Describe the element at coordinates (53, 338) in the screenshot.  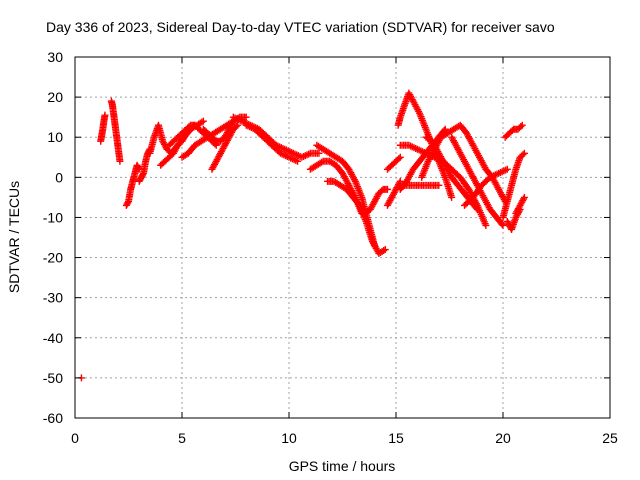
I see `y-tick-label: -40` at that location.